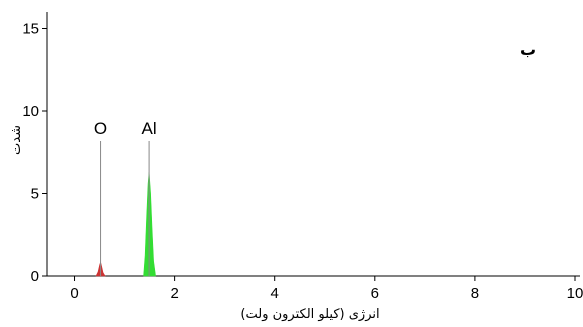  I want to click on x-tick-label: 4, so click(275, 293).